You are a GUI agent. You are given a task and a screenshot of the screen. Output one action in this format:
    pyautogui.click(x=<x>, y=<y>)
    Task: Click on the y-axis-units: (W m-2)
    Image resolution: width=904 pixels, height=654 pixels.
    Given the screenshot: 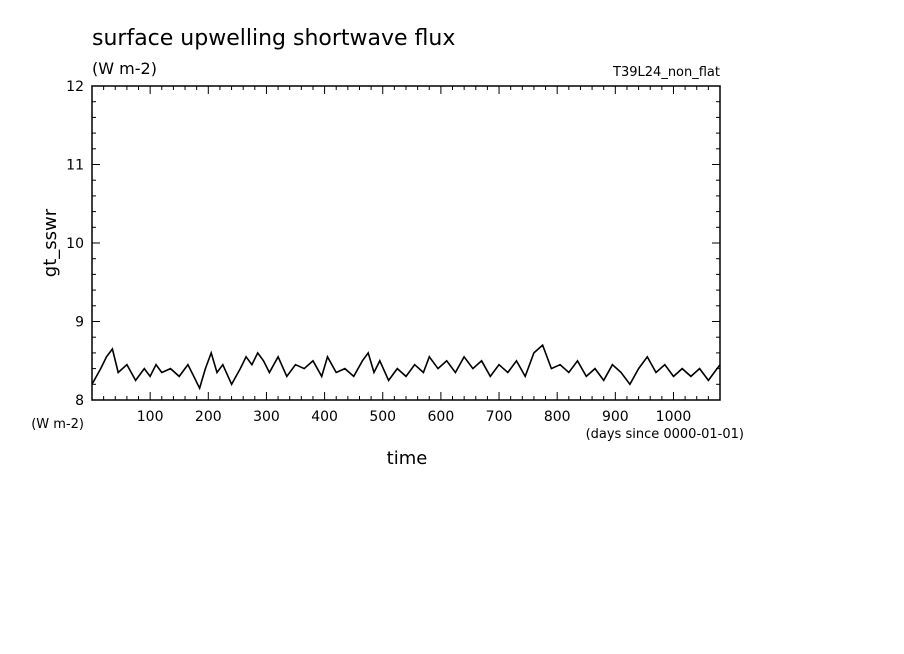 What is the action you would take?
    pyautogui.click(x=57, y=424)
    